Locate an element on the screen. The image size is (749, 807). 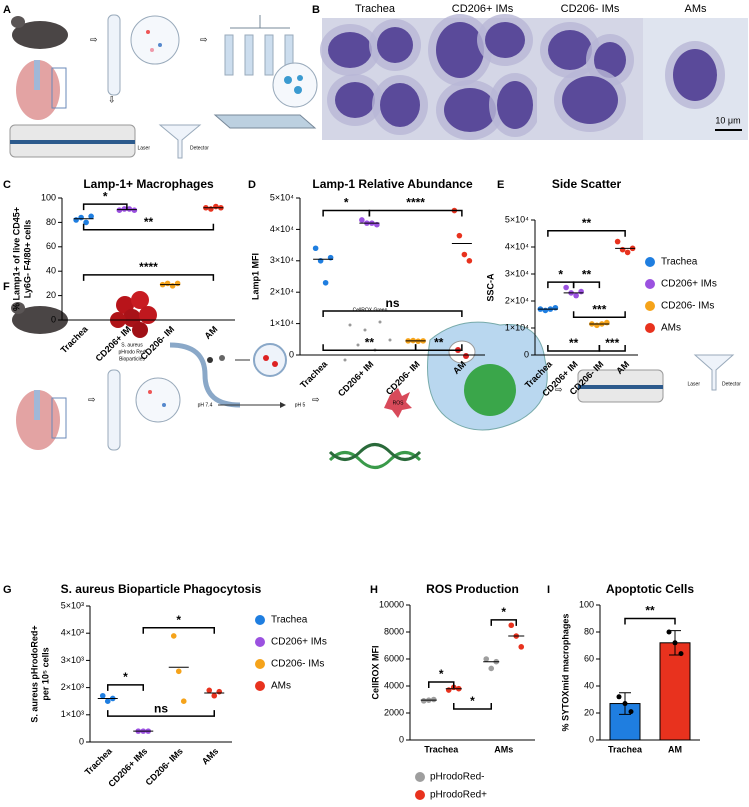
y-tick-label: 5×10³ is located at coordinates (72, 605).